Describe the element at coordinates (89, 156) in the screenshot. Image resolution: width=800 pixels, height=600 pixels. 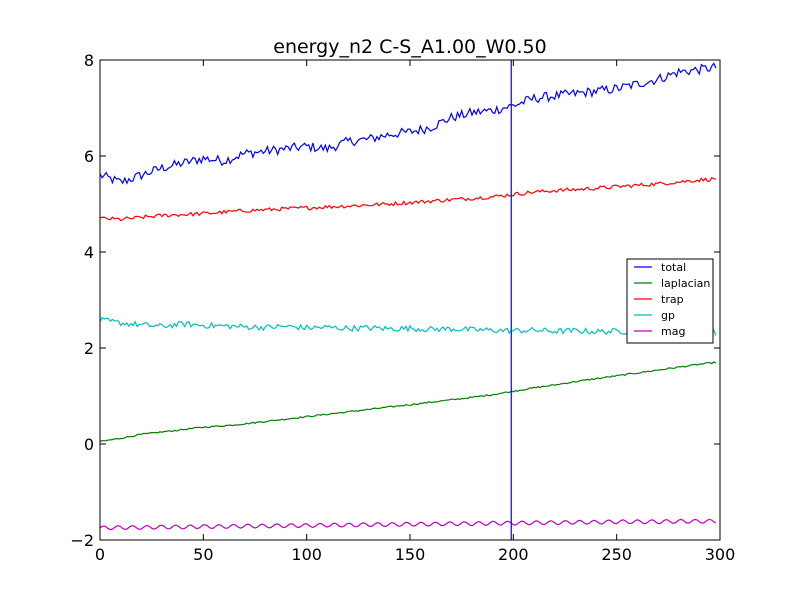
I see `y-tick-label: 6` at that location.